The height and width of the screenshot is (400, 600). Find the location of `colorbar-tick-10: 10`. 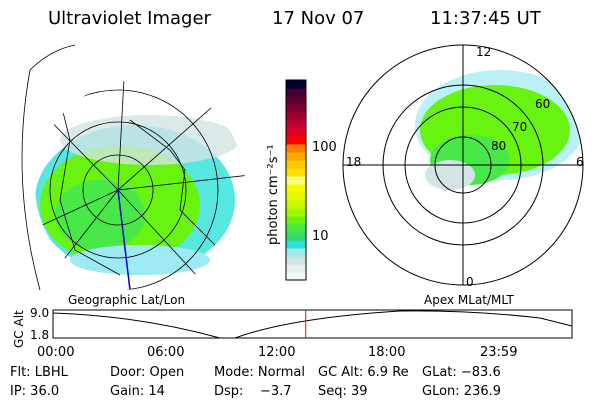

colorbar-tick-10: 10 is located at coordinates (320, 236).